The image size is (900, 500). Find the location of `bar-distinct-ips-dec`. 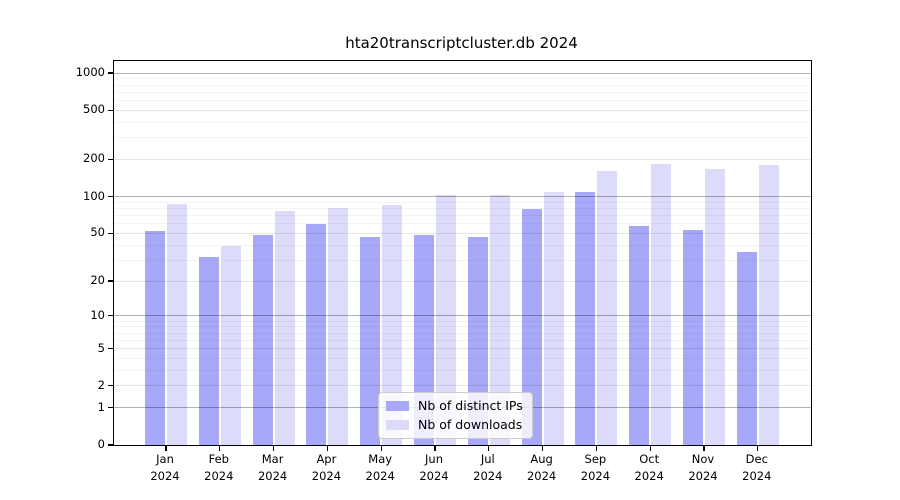

bar-distinct-ips-dec is located at coordinates (746, 348).